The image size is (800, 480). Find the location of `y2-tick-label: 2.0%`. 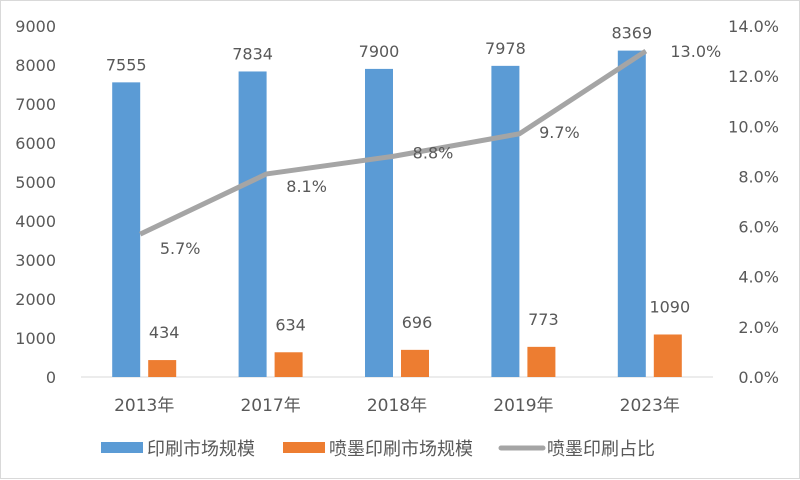

y2-tick-label: 2.0% is located at coordinates (758, 327).